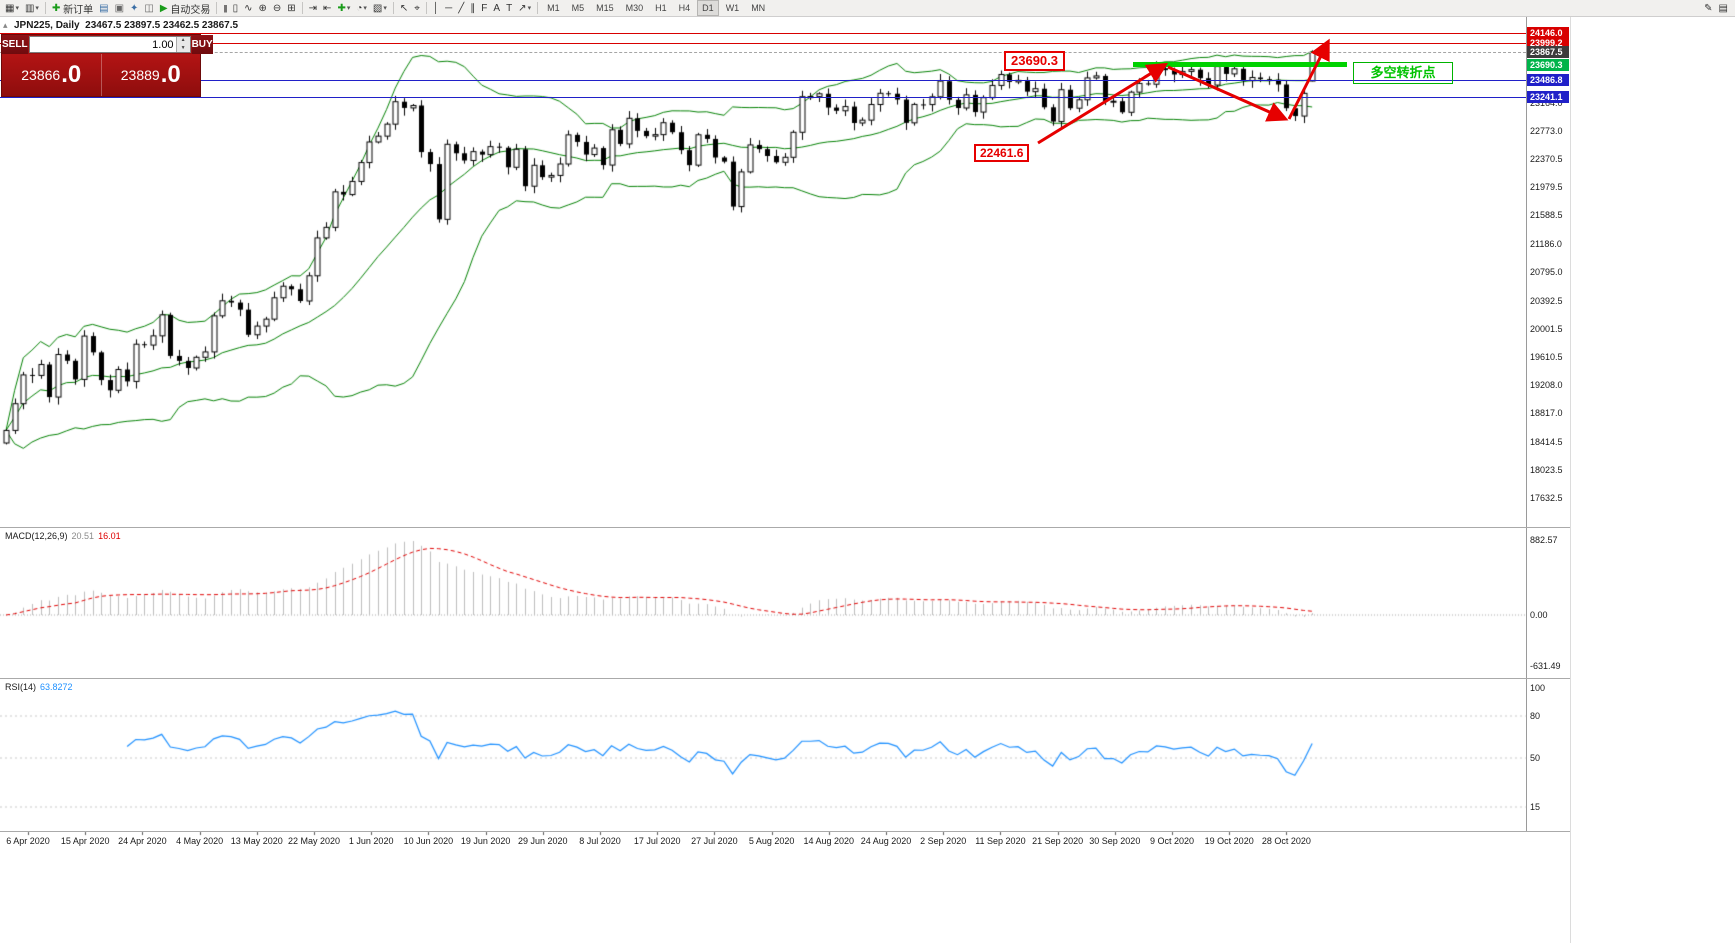 The image size is (1735, 943). I want to click on text-label-button: T, so click(509, 8).